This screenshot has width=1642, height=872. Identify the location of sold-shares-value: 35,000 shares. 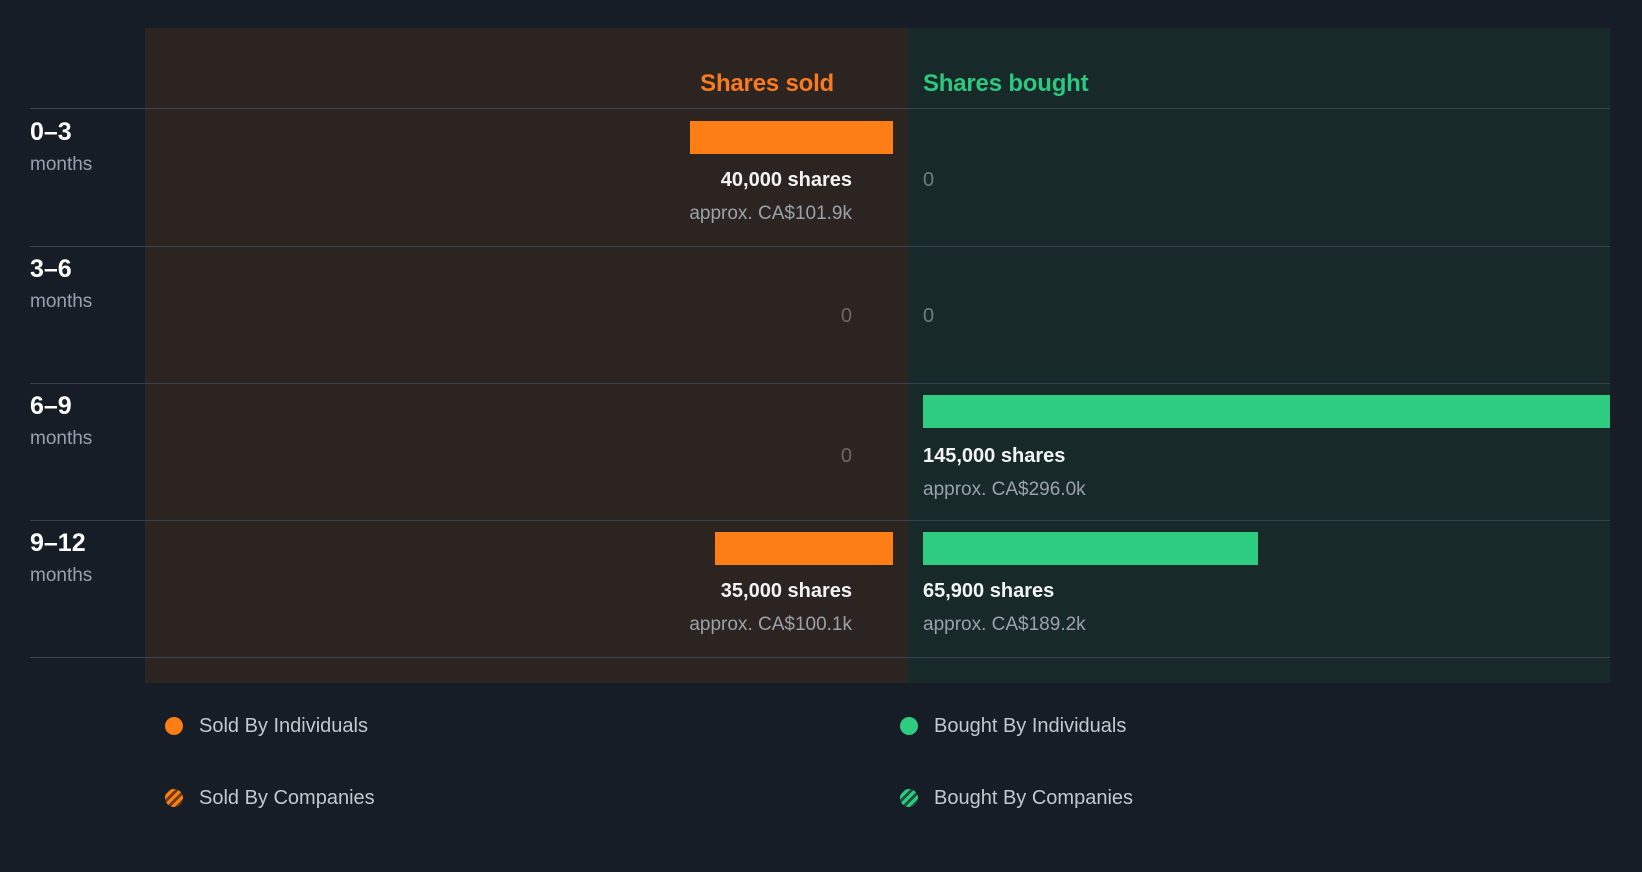
(786, 591).